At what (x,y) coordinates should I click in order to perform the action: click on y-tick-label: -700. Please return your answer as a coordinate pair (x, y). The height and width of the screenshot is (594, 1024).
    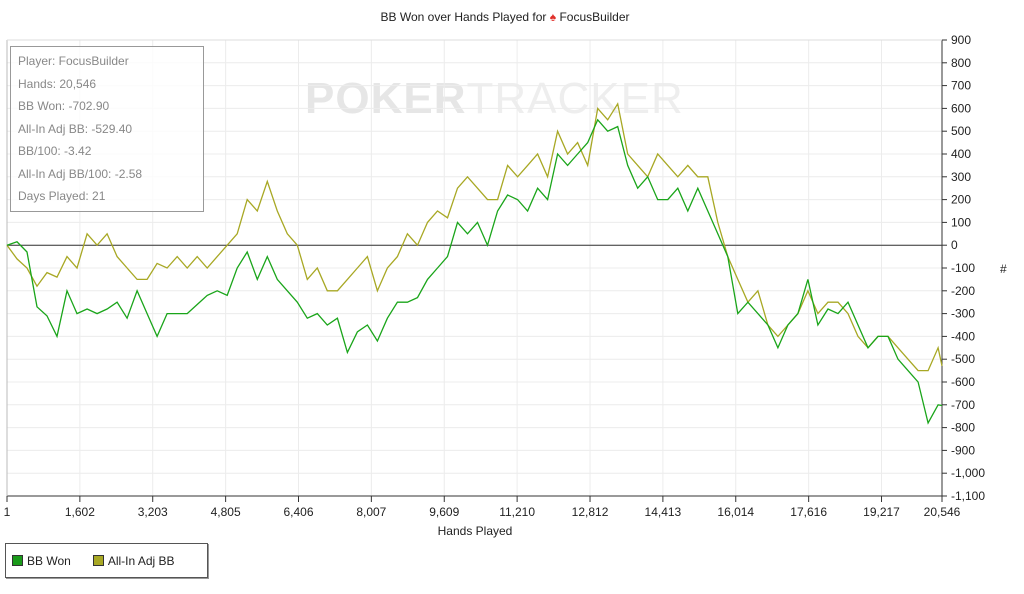
    Looking at the image, I should click on (963, 405).